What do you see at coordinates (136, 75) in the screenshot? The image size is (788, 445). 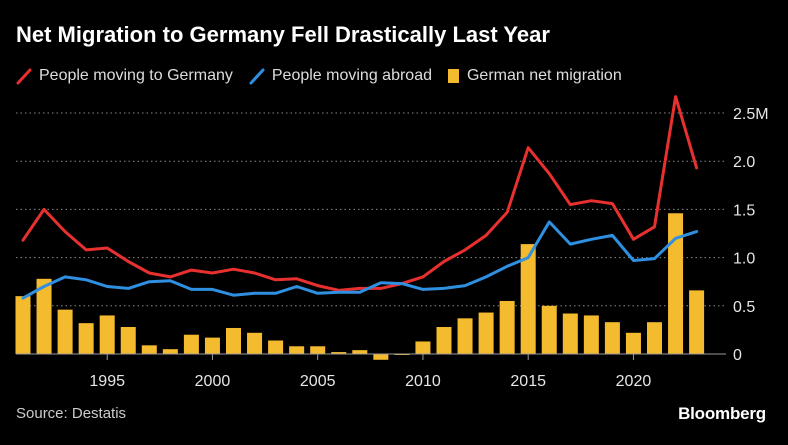 I see `legend-label-moving-to: People moving to Germany` at bounding box center [136, 75].